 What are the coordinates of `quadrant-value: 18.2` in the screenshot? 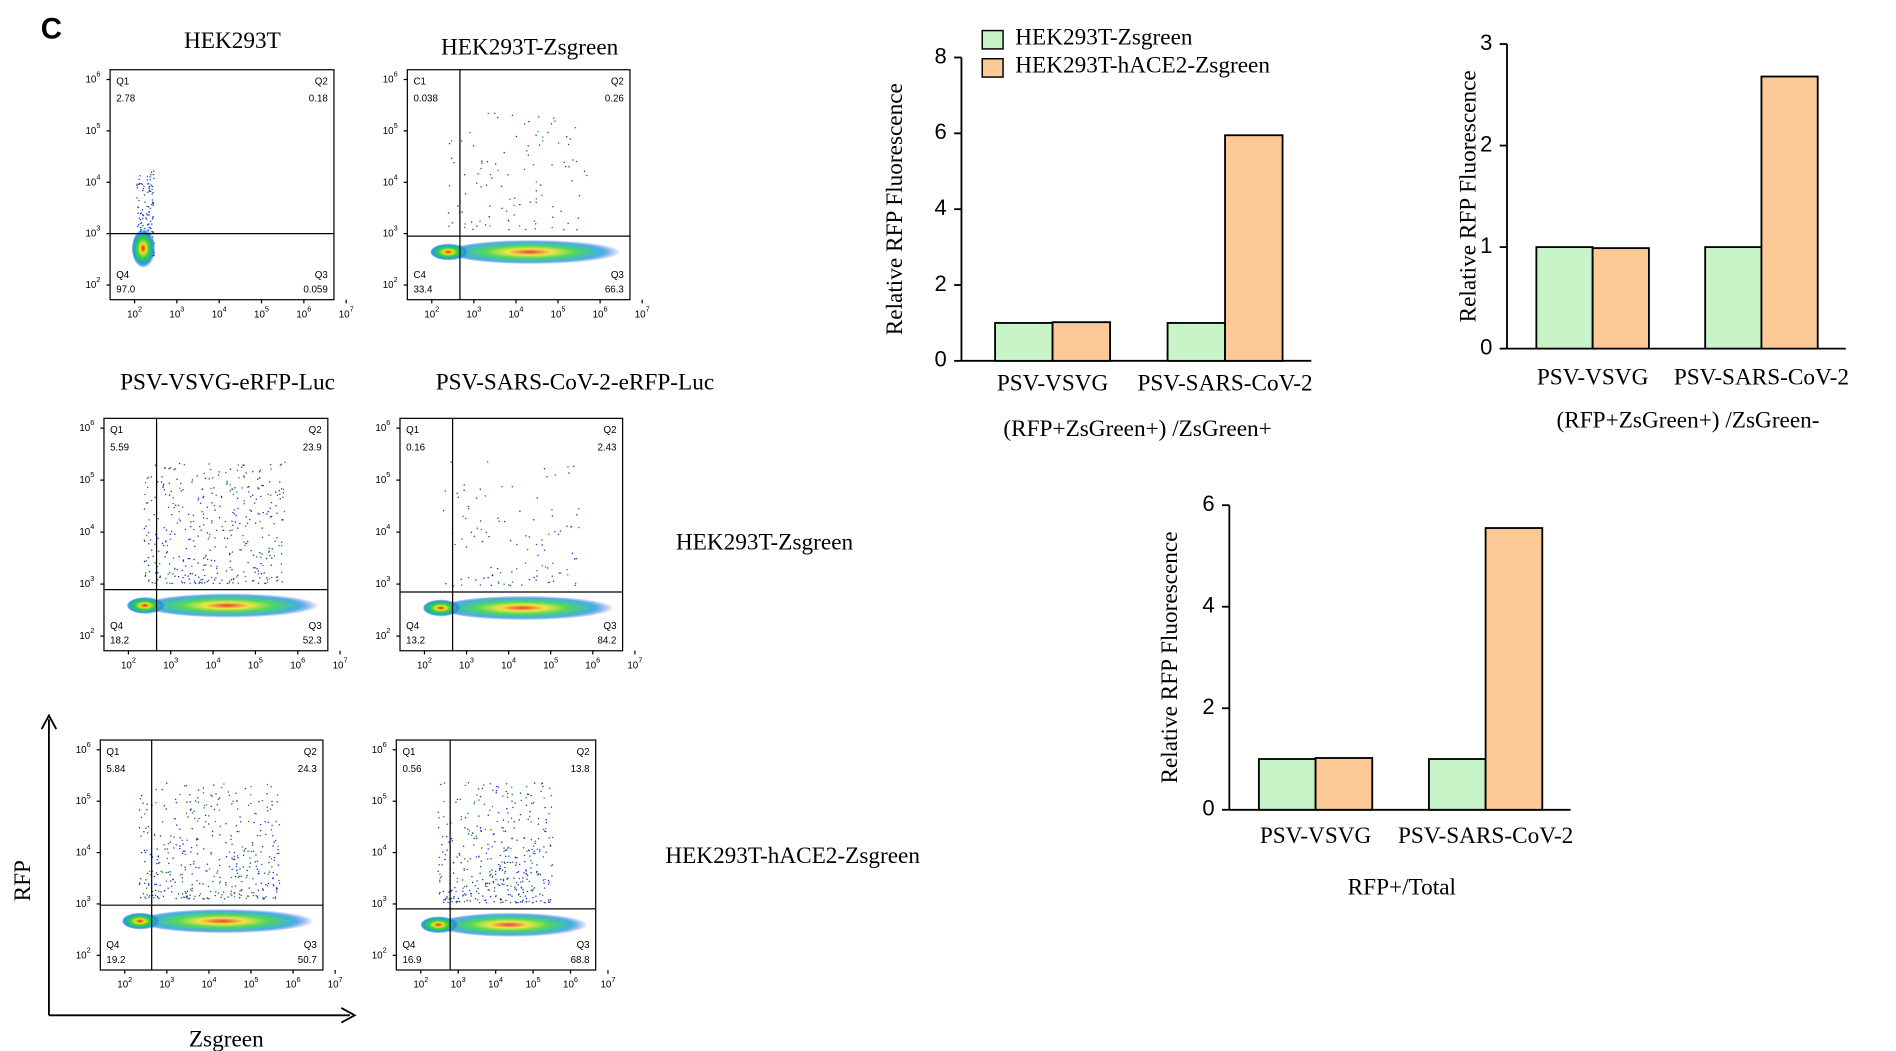 It's located at (119, 641).